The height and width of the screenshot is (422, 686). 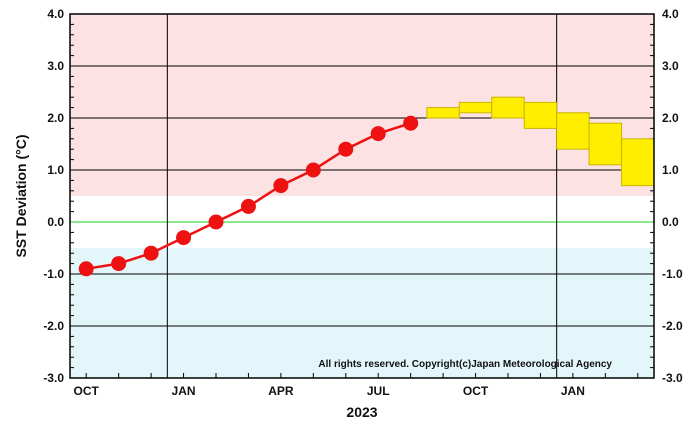 I want to click on x-tick-label: JUL, so click(x=378, y=391).